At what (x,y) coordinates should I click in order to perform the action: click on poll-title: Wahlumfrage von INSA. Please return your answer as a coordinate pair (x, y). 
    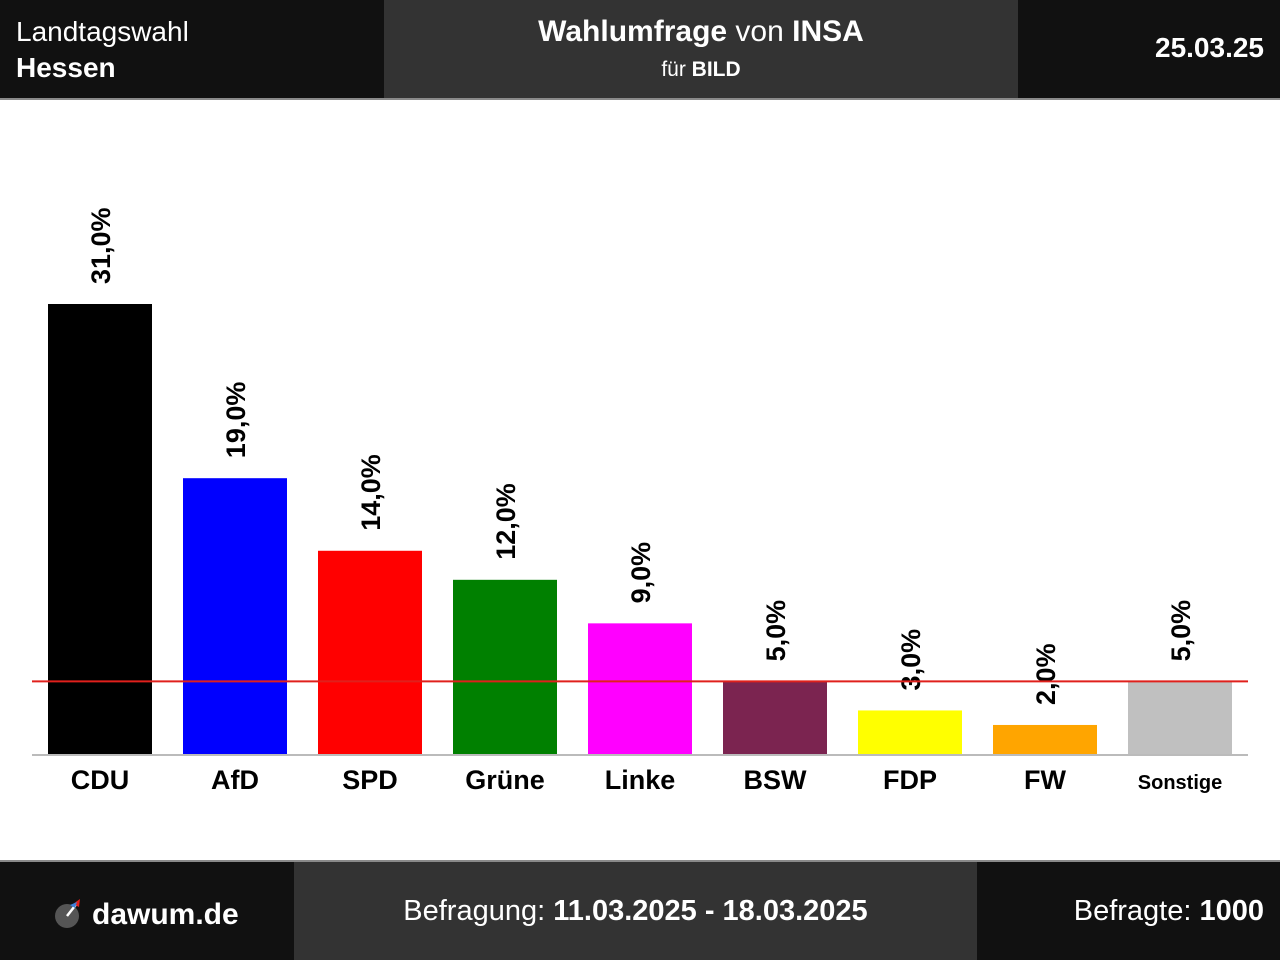
    Looking at the image, I should click on (701, 32).